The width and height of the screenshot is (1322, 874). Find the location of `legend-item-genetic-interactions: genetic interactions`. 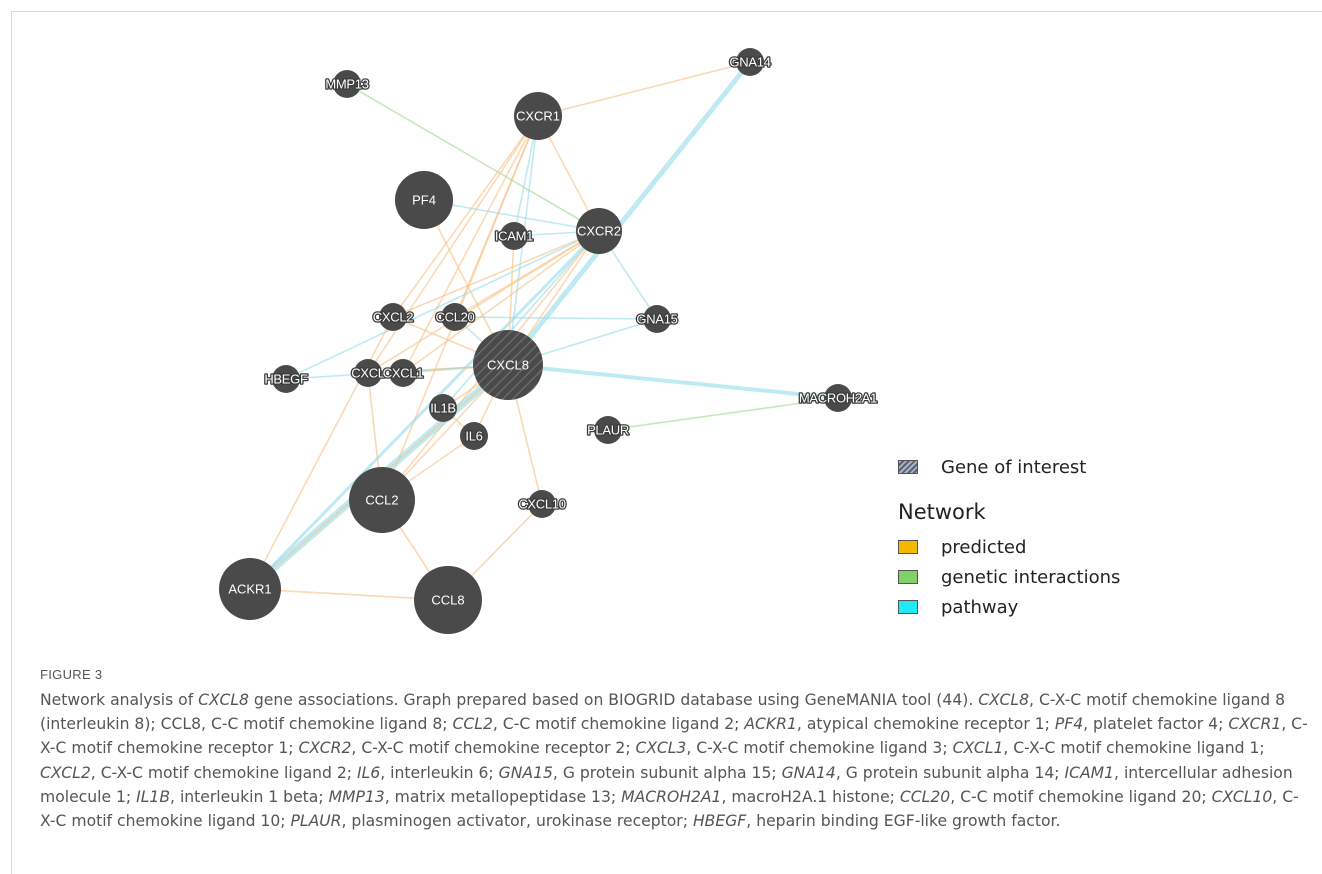

legend-item-genetic-interactions: genetic interactions is located at coordinates (1088, 577).